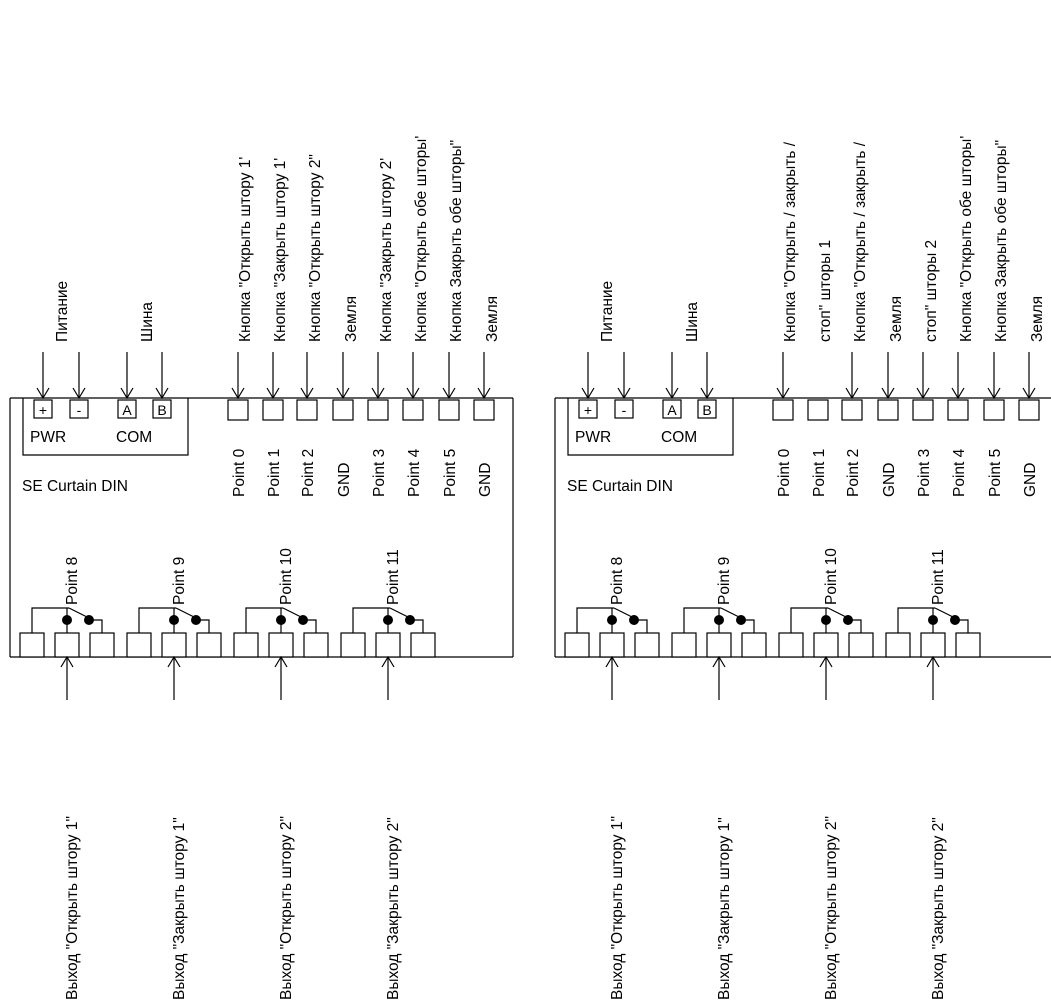 The width and height of the screenshot is (1051, 1003). I want to click on terminal-plus-label: +, so click(588, 410).